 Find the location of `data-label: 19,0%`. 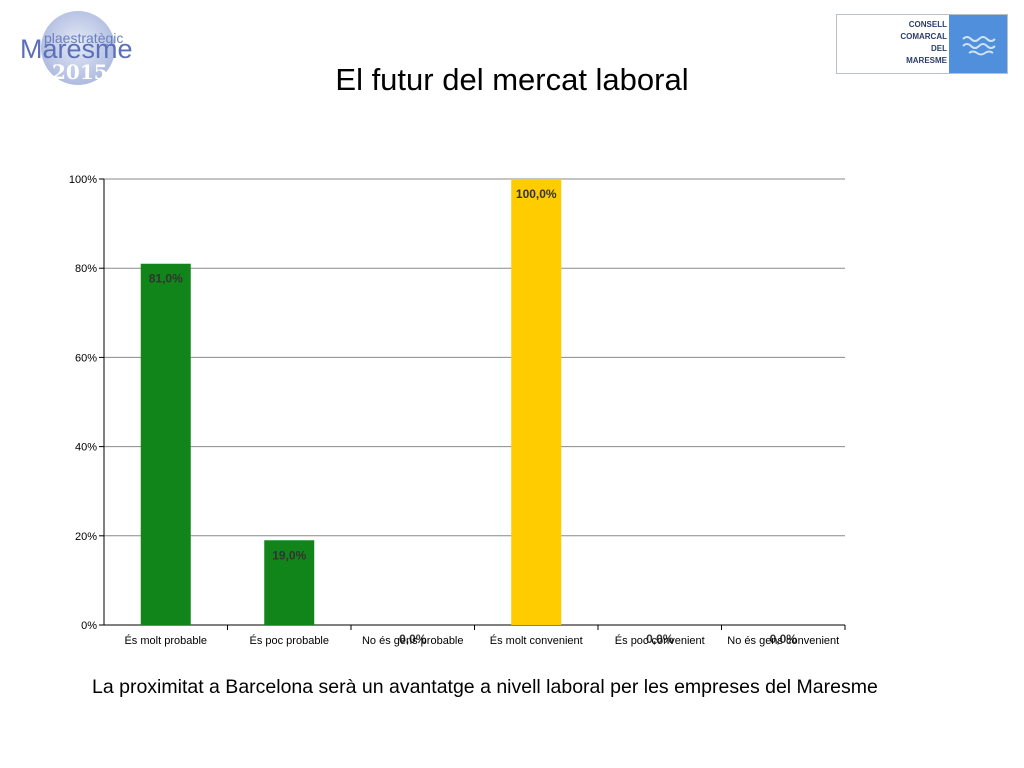

data-label: 19,0% is located at coordinates (289, 555).